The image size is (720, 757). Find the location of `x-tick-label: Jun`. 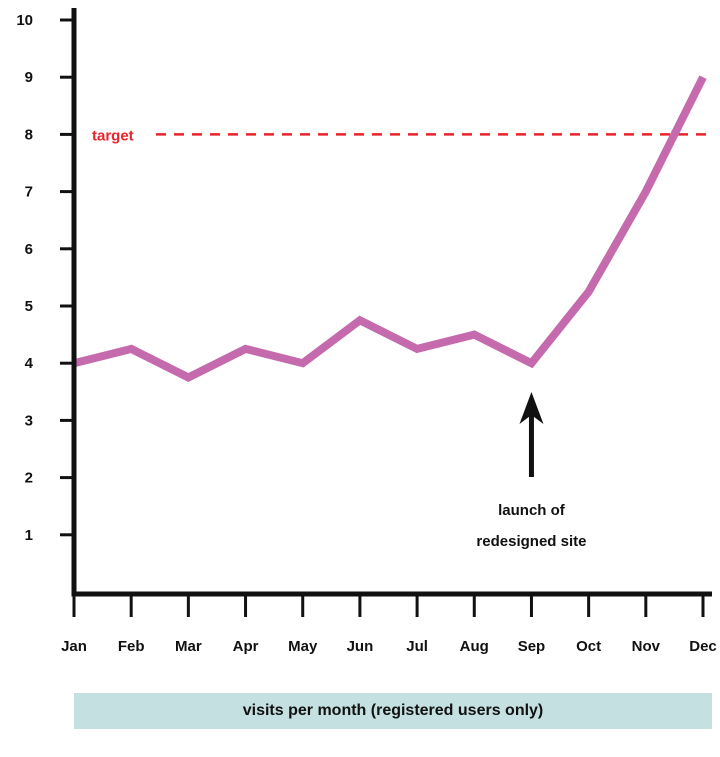

x-tick-label: Jun is located at coordinates (360, 646).